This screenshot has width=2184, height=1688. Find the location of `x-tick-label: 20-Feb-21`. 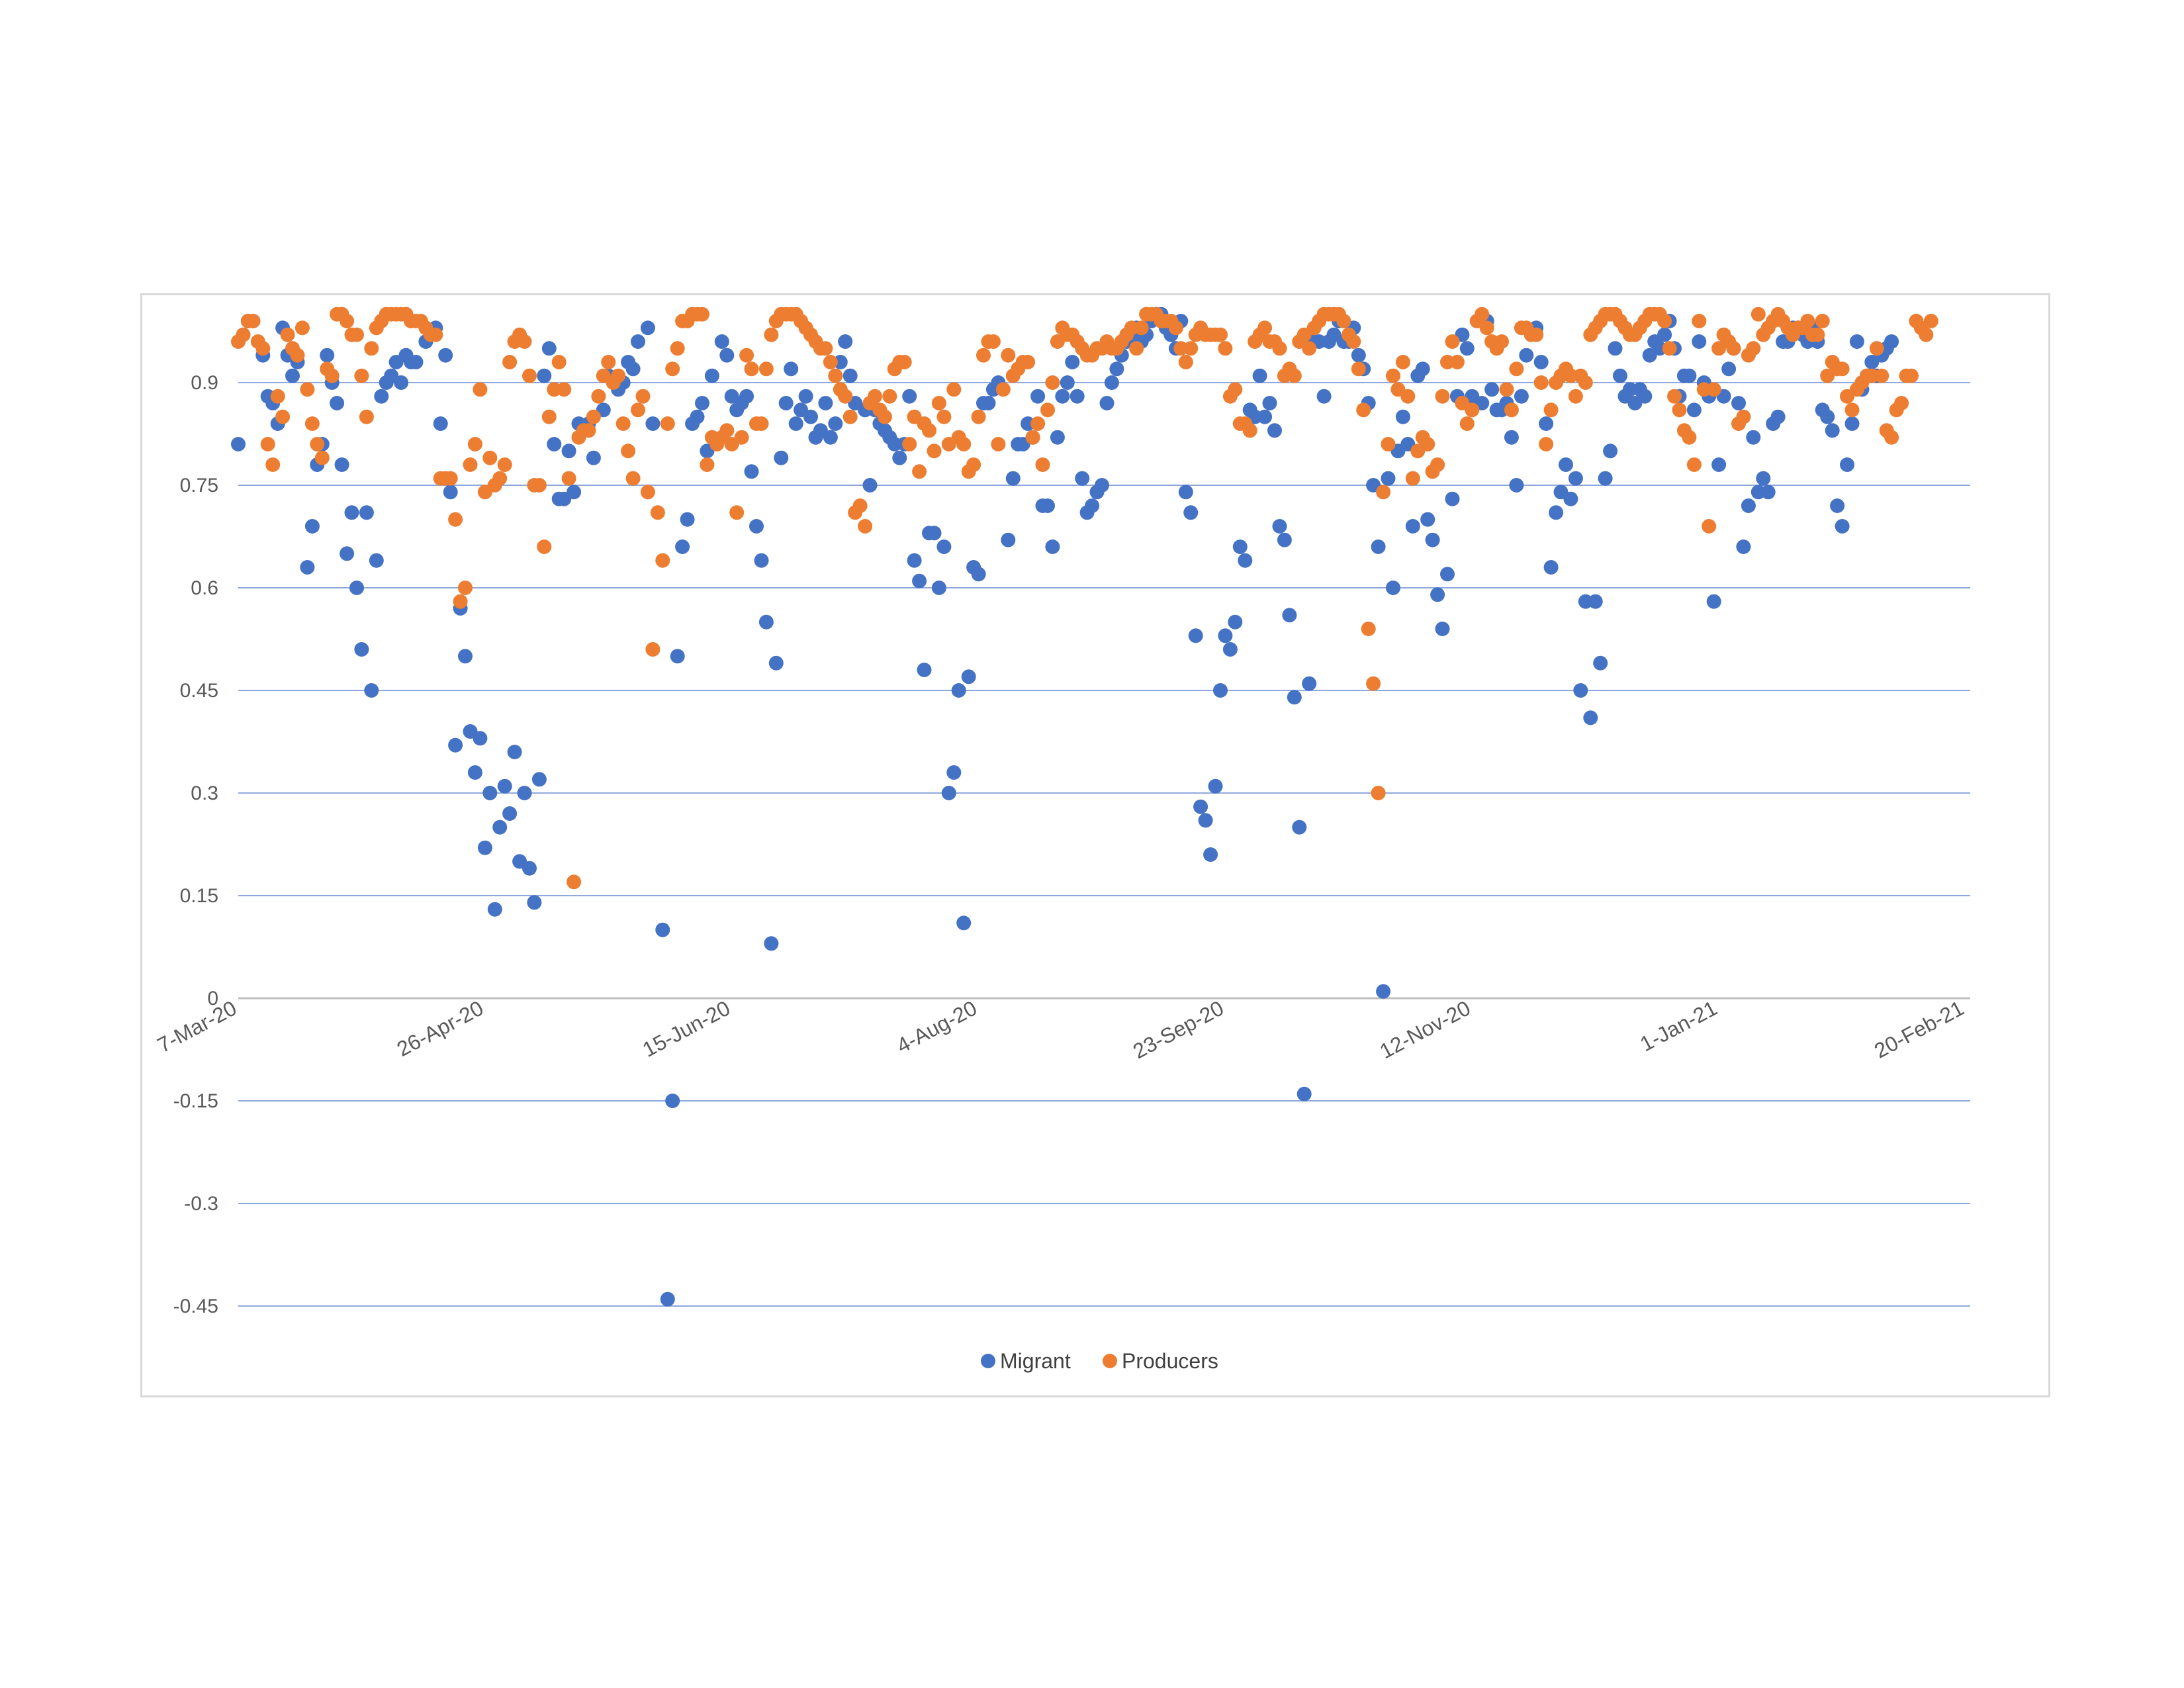

x-tick-label: 20-Feb-21 is located at coordinates (1919, 1029).